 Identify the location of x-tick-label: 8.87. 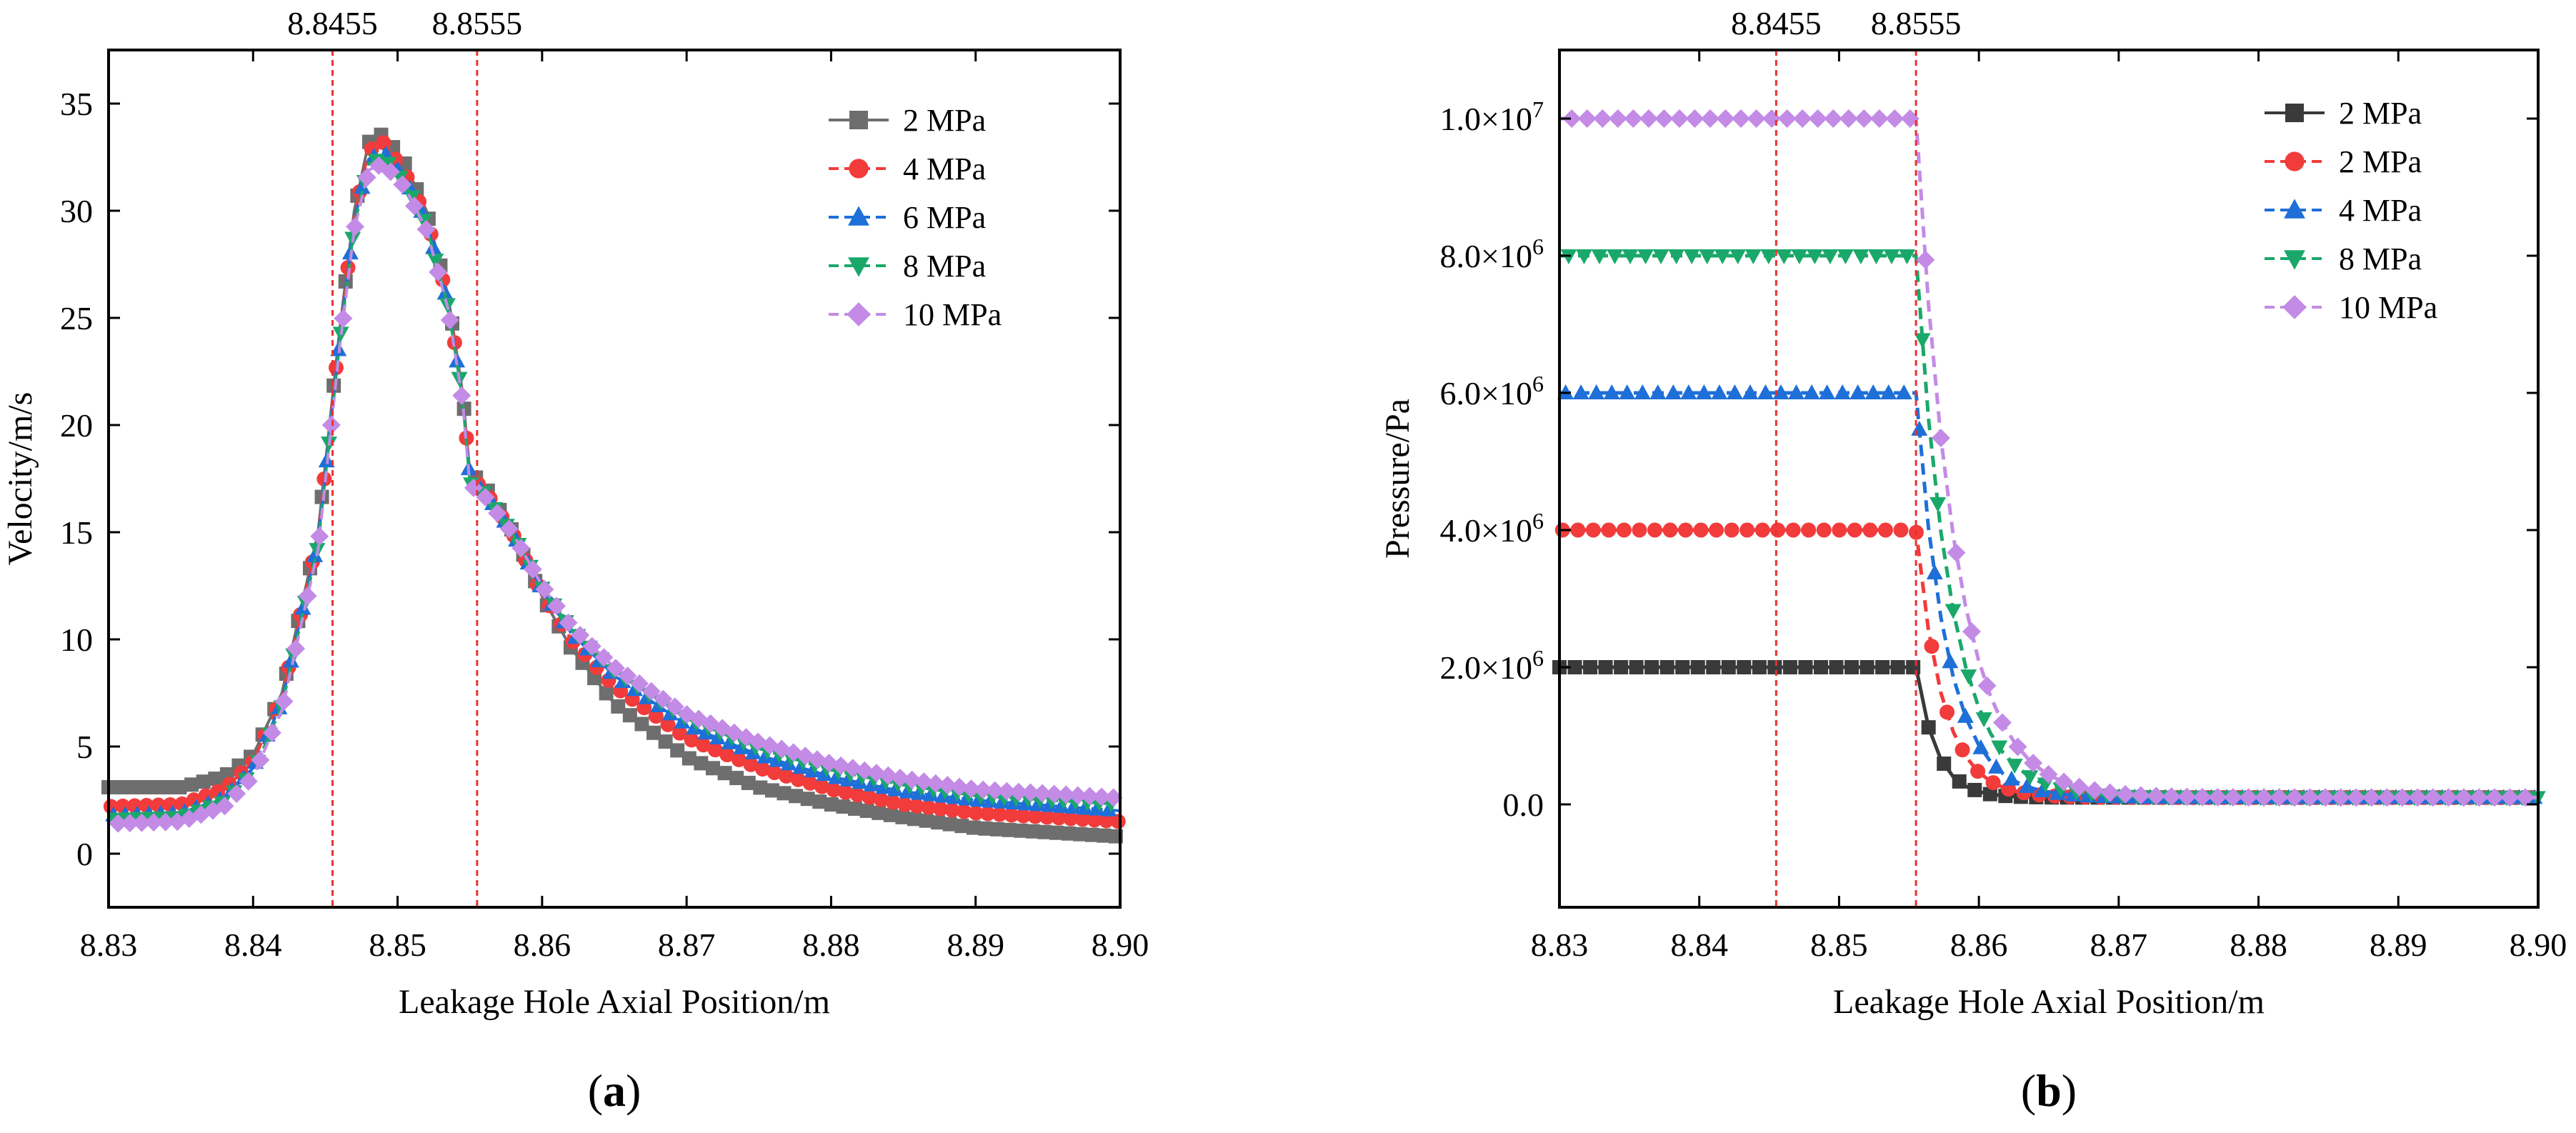
(687, 945).